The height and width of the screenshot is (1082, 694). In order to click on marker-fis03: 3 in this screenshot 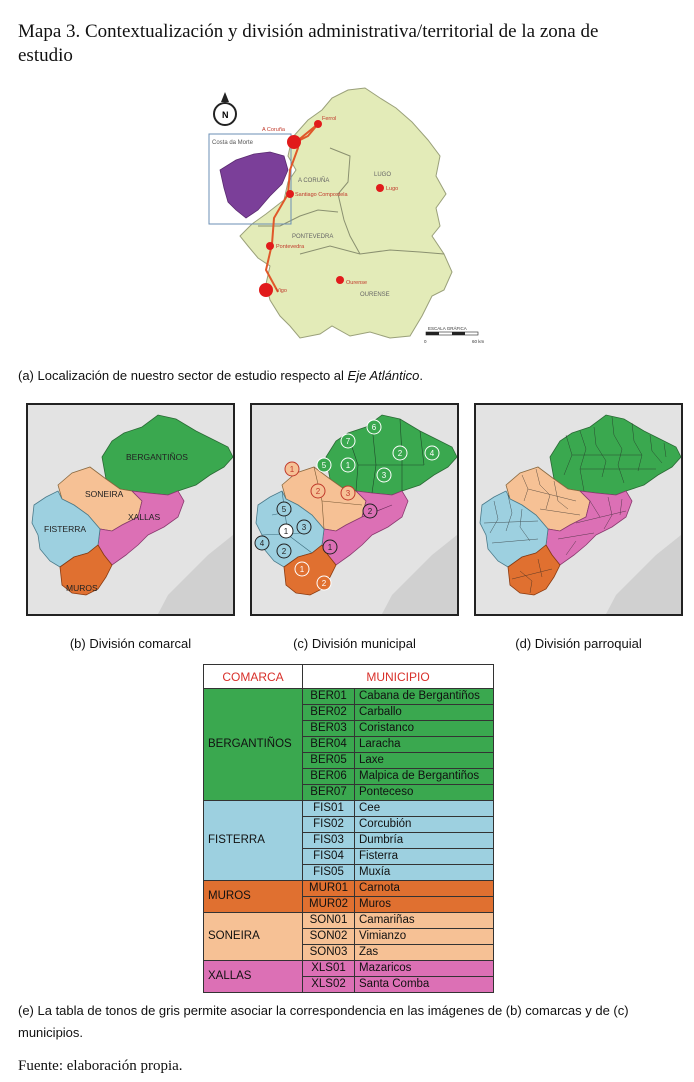, I will do `click(304, 527)`.